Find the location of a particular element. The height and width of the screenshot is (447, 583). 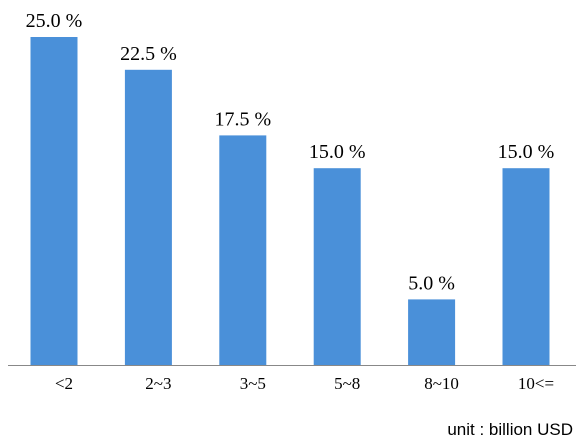

data-label-1: 22.5 % is located at coordinates (148, 54).